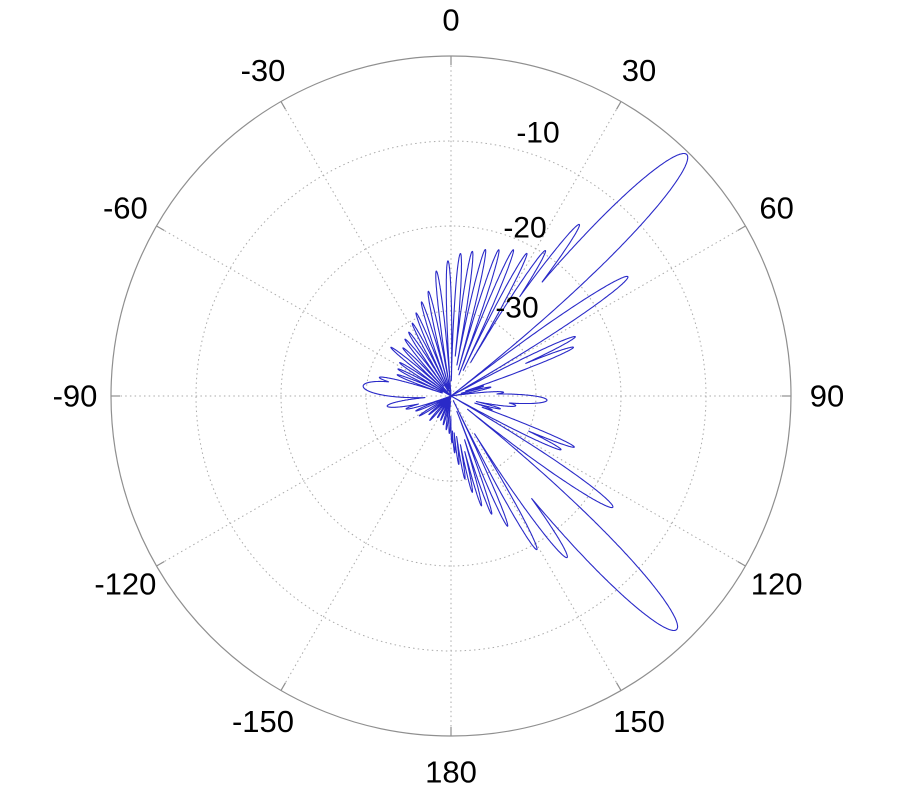 The height and width of the screenshot is (800, 900). Describe the element at coordinates (639, 721) in the screenshot. I see `angle-tick-label: 150` at that location.